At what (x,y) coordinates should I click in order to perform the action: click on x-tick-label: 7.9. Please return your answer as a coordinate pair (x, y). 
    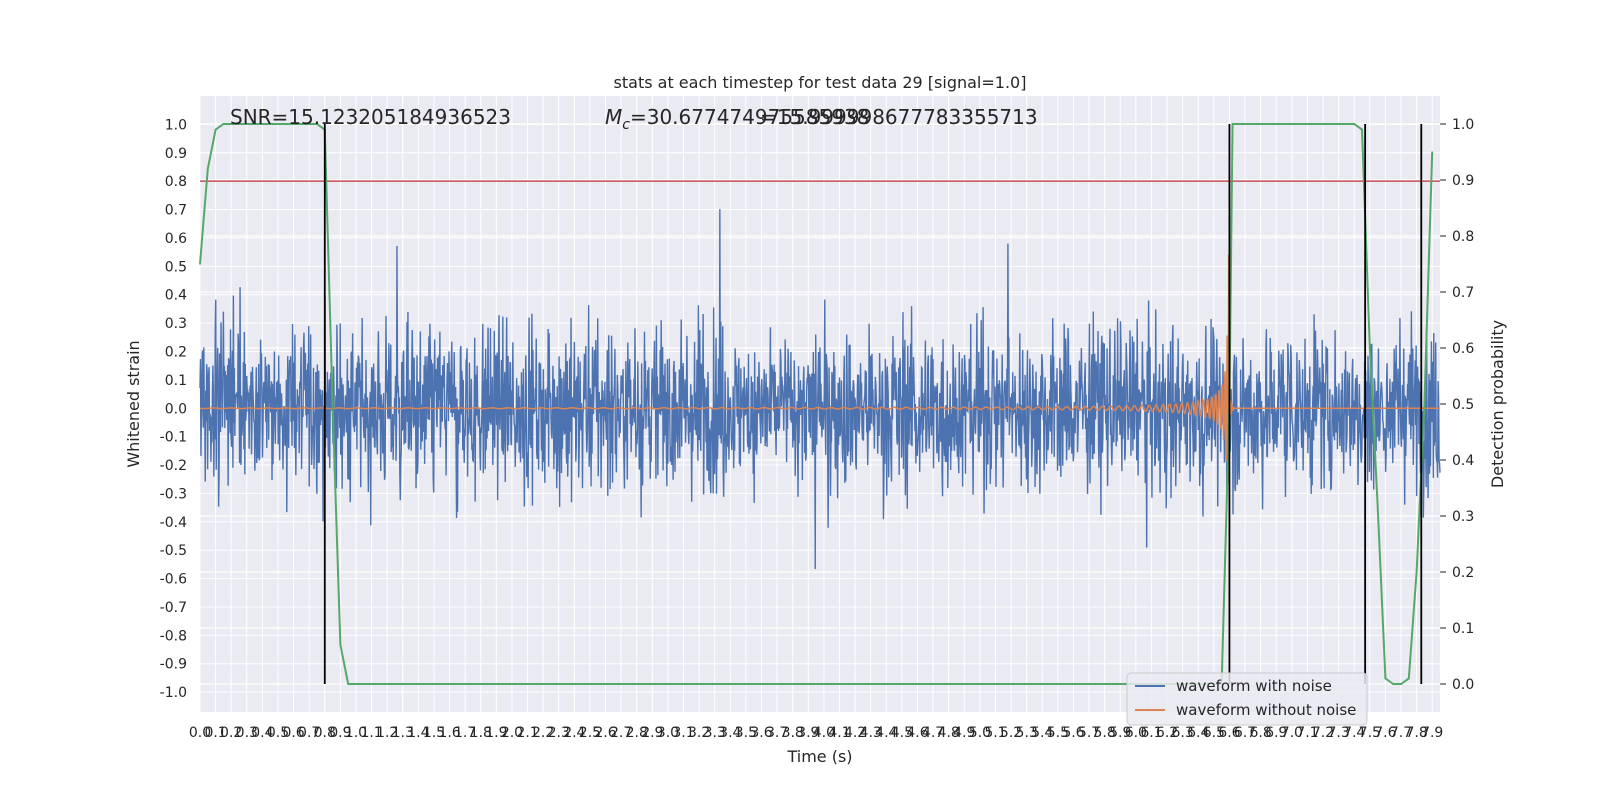
    Looking at the image, I should click on (1432, 733).